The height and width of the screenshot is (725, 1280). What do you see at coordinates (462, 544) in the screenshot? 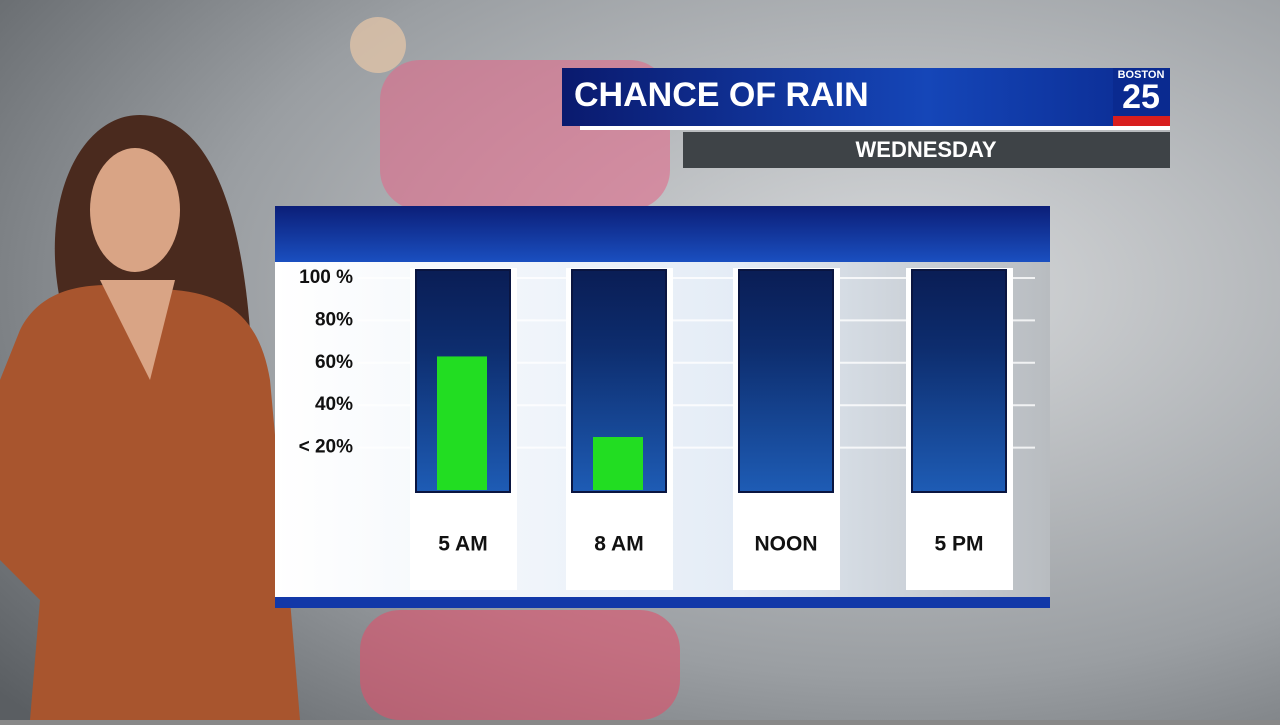
I see `x-tick-label: 5 AM` at bounding box center [462, 544].